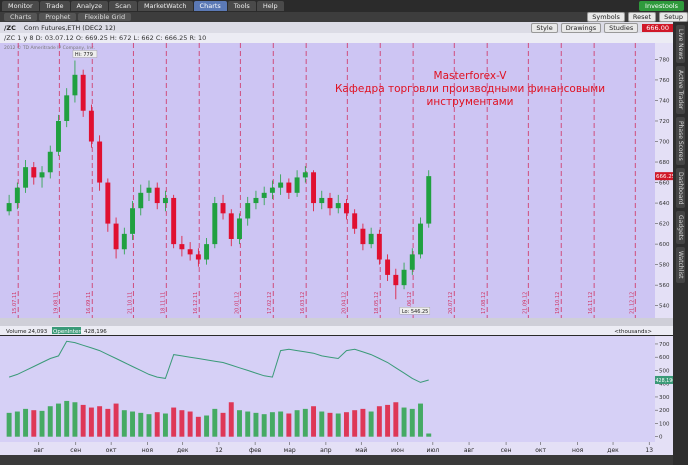  Describe the element at coordinates (432, 450) in the screenshot. I see `x-tick-label: июл` at that location.